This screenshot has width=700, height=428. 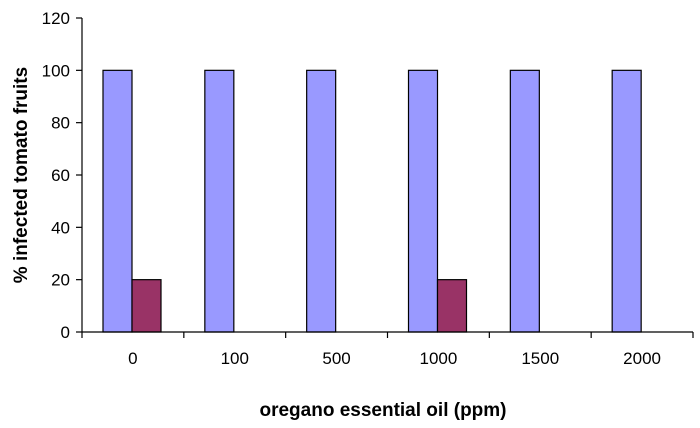 I want to click on y-axis-ticks: 0 20 40 60 80 100 120, so click(x=62, y=175).